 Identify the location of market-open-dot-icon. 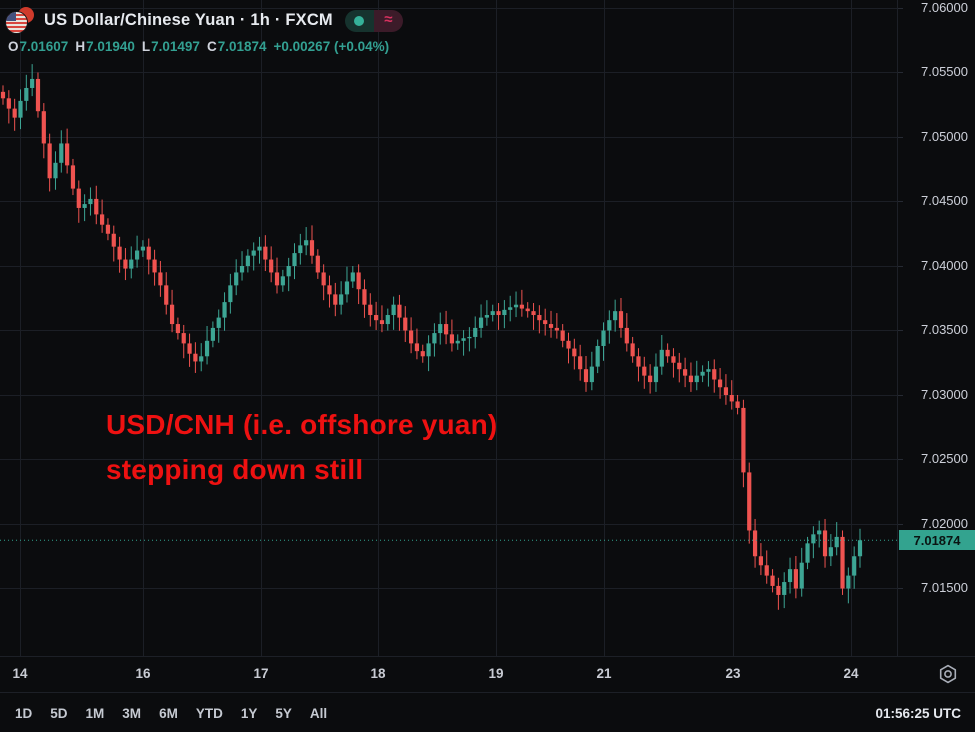
(359, 20).